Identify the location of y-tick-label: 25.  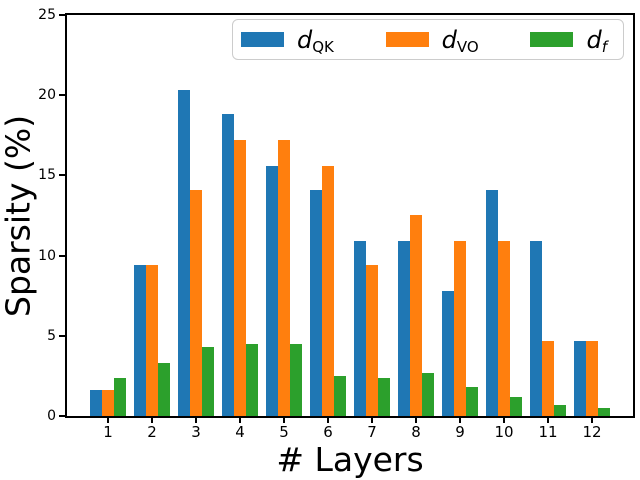
(47, 15).